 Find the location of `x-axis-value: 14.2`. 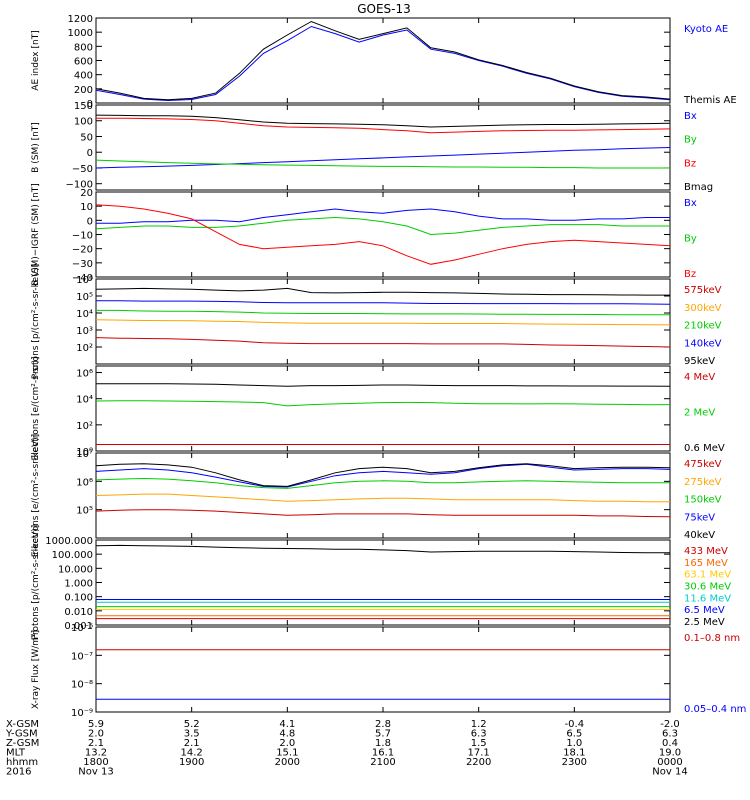

x-axis-value: 14.2 is located at coordinates (192, 753).